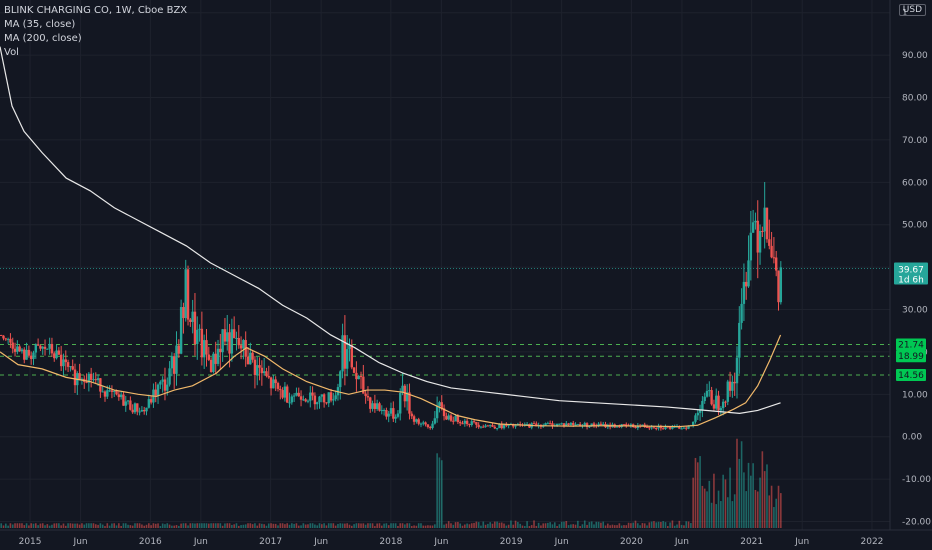  What do you see at coordinates (911, 357) in the screenshot?
I see `level-tag-label: 18.99` at bounding box center [911, 357].